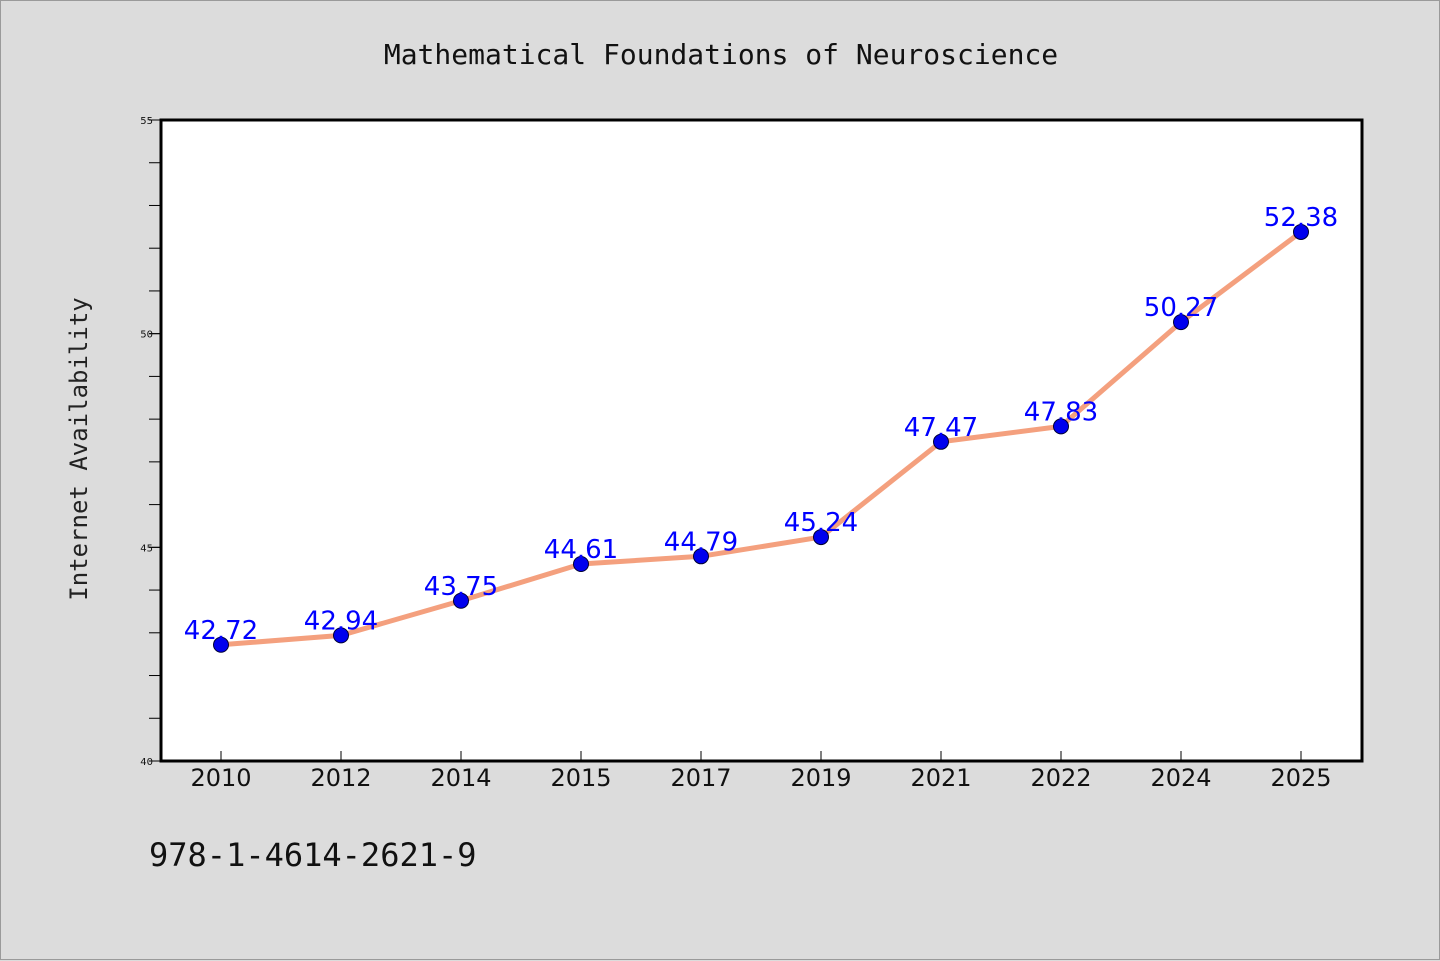 The width and height of the screenshot is (1440, 961). Describe the element at coordinates (221, 631) in the screenshot. I see `data-label: 42.72` at that location.